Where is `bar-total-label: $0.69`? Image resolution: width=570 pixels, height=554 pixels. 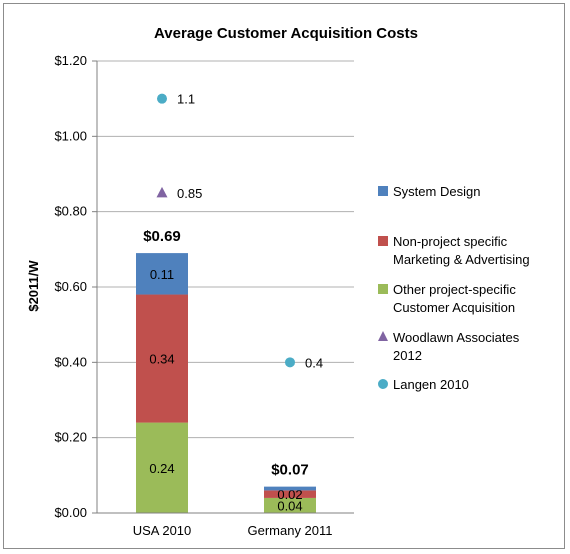
bar-total-label: $0.69 is located at coordinates (162, 236).